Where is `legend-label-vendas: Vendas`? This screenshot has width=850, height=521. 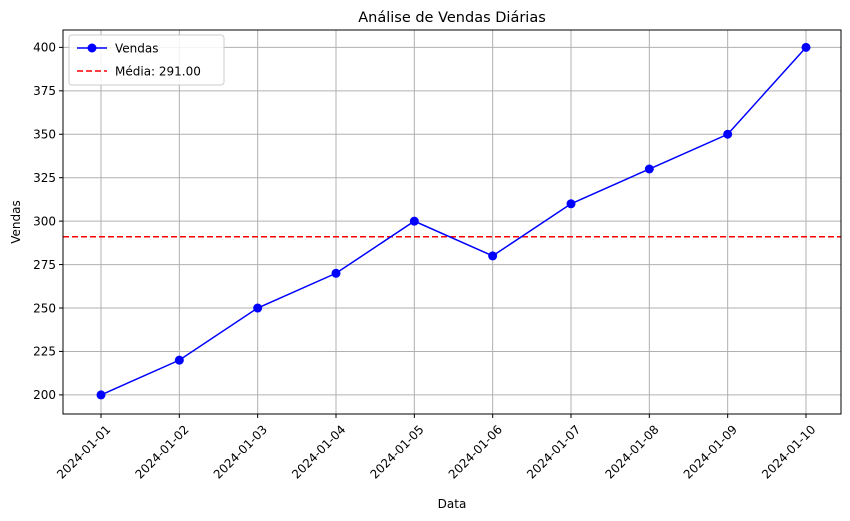 legend-label-vendas: Vendas is located at coordinates (137, 49).